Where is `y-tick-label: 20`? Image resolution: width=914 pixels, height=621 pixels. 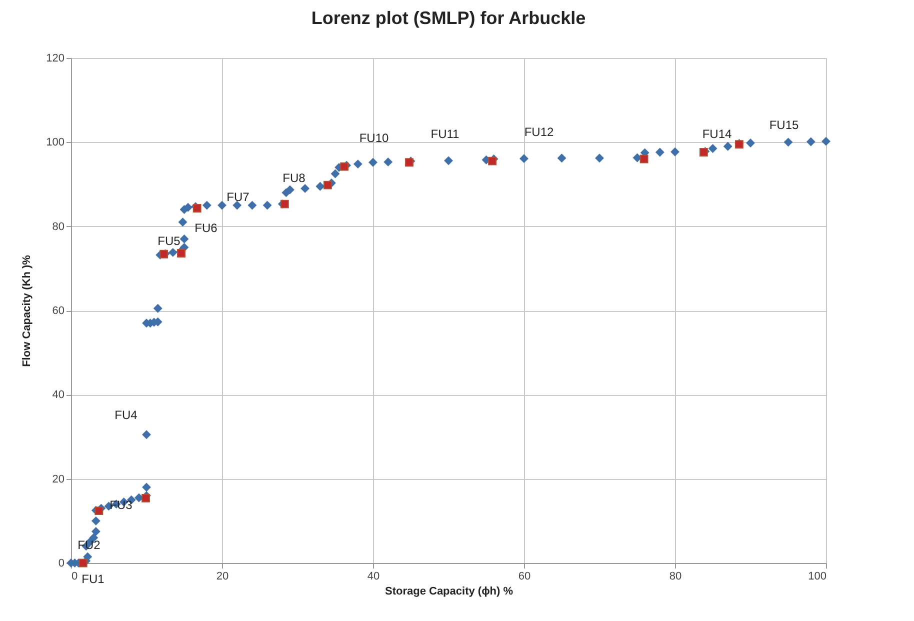 y-tick-label: 20 is located at coordinates (58, 479).